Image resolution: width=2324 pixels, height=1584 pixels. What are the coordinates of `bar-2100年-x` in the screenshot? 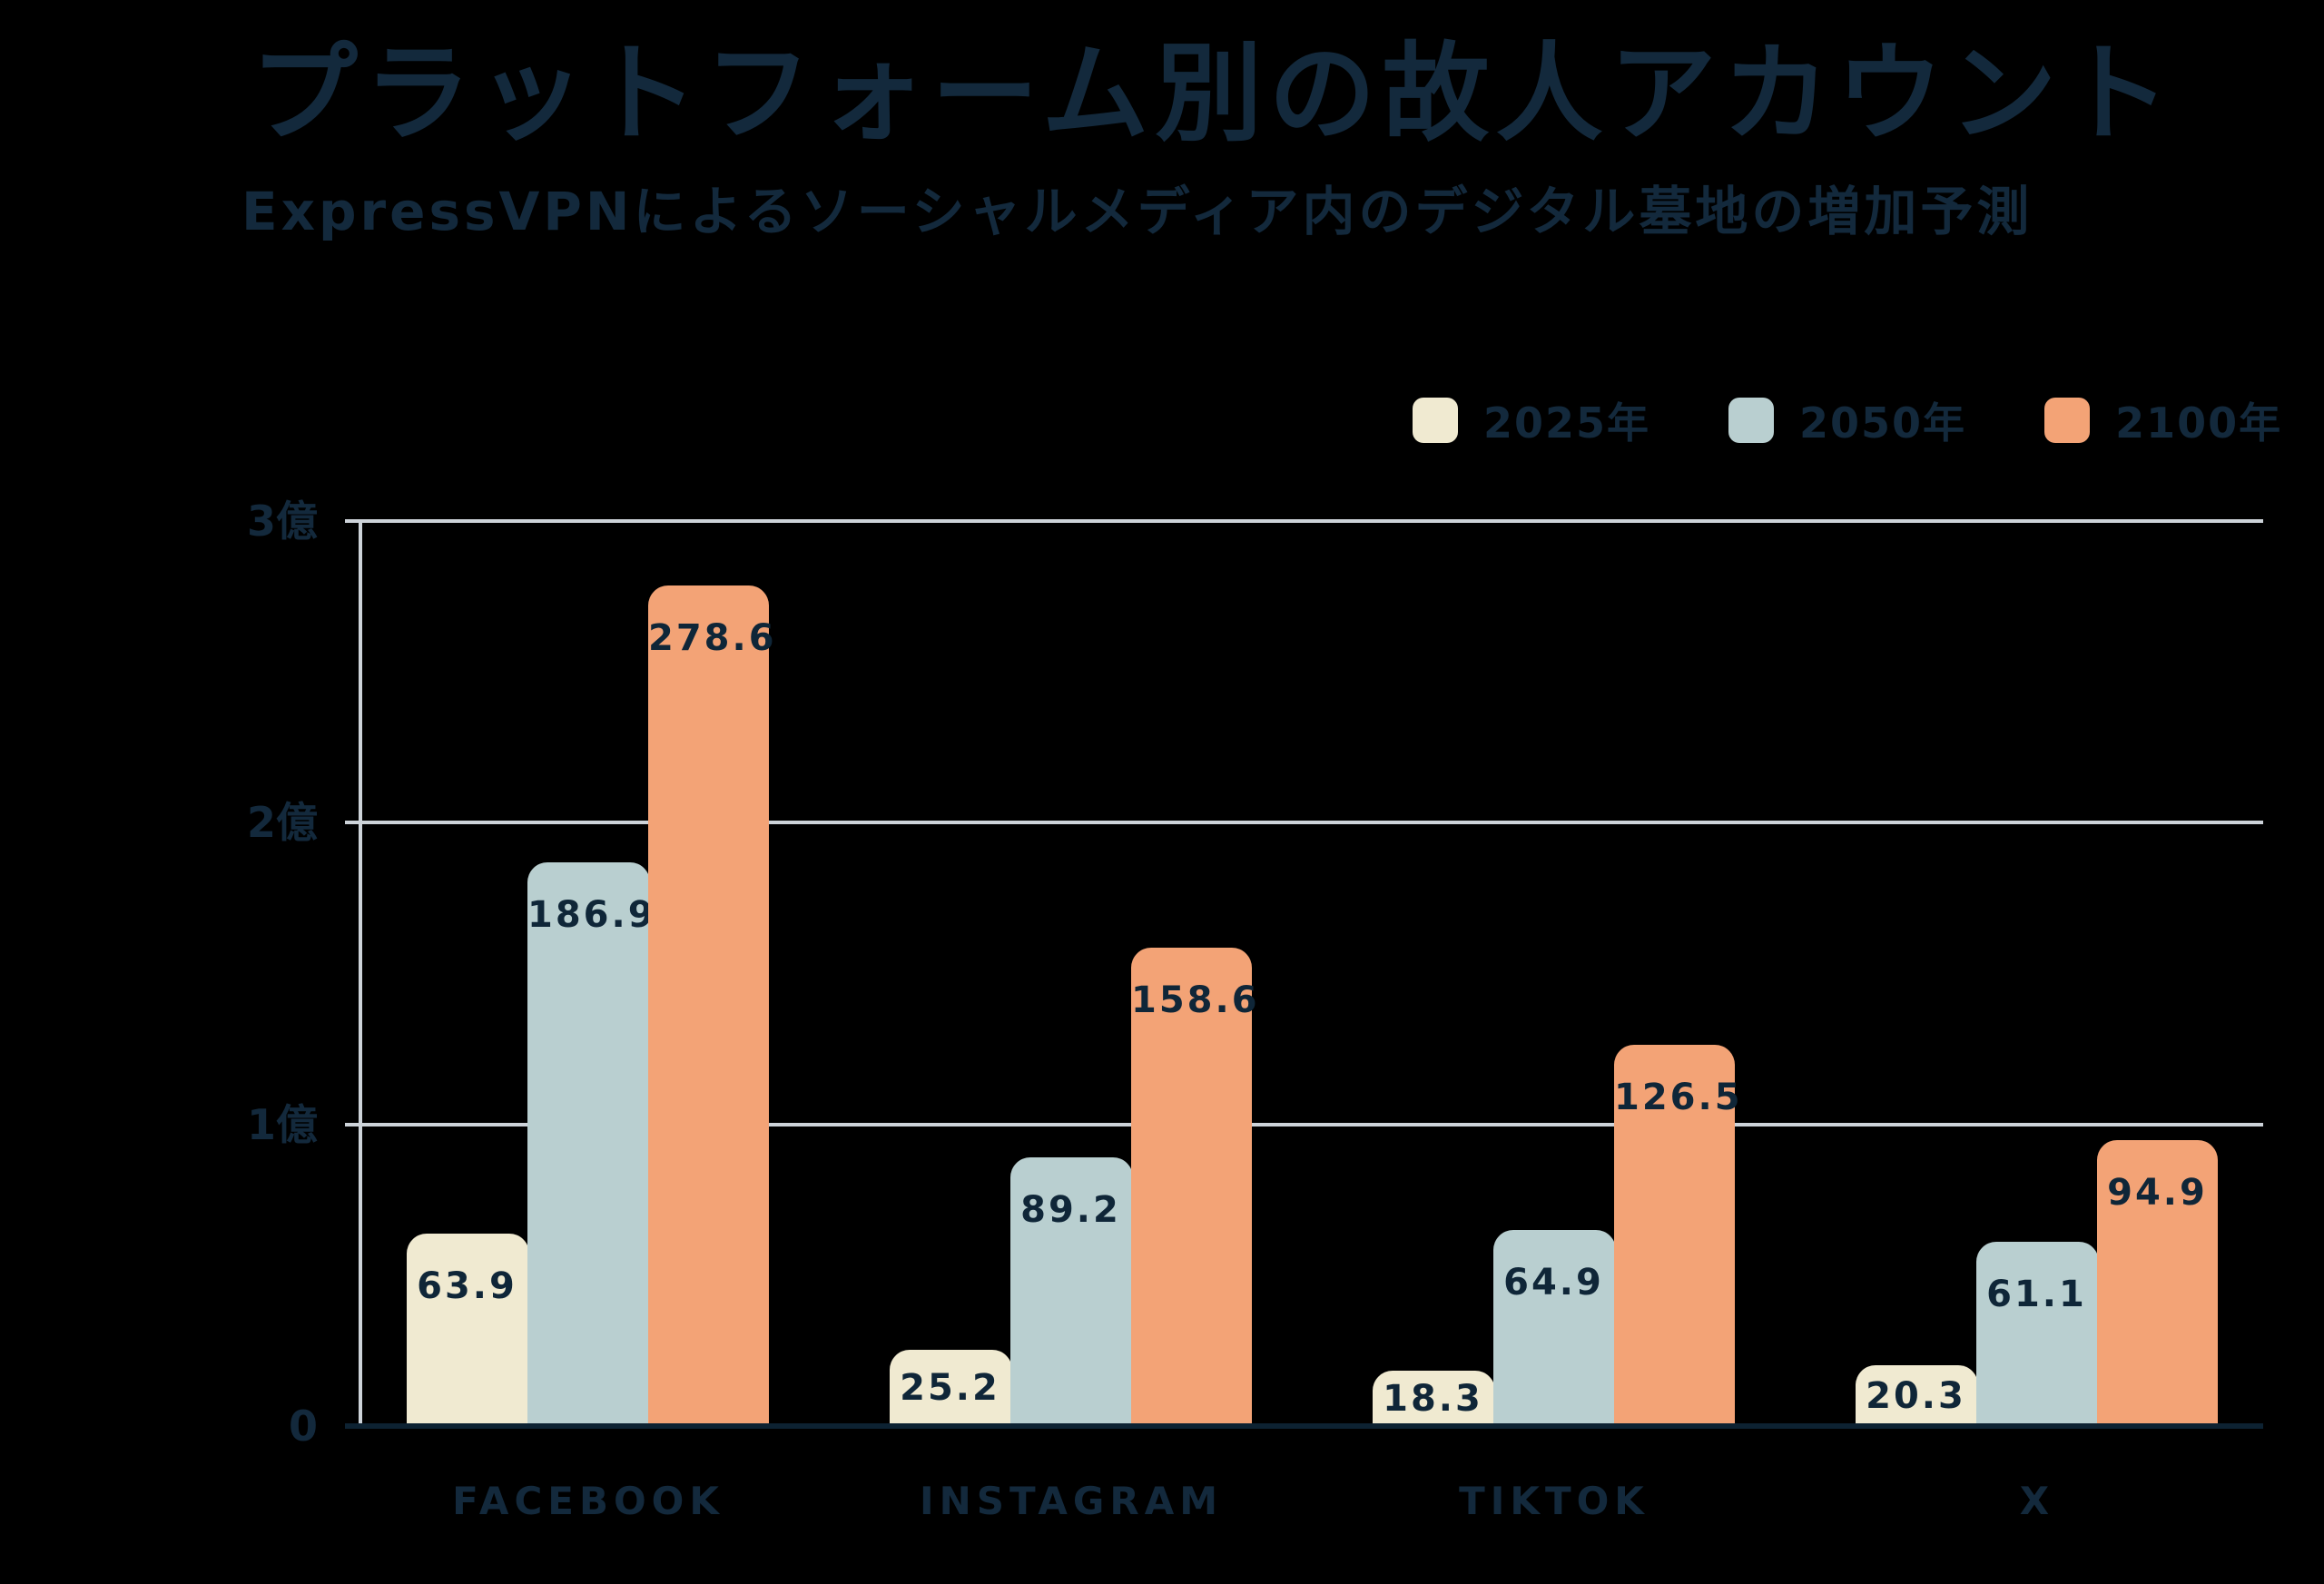 It's located at (2157, 1283).